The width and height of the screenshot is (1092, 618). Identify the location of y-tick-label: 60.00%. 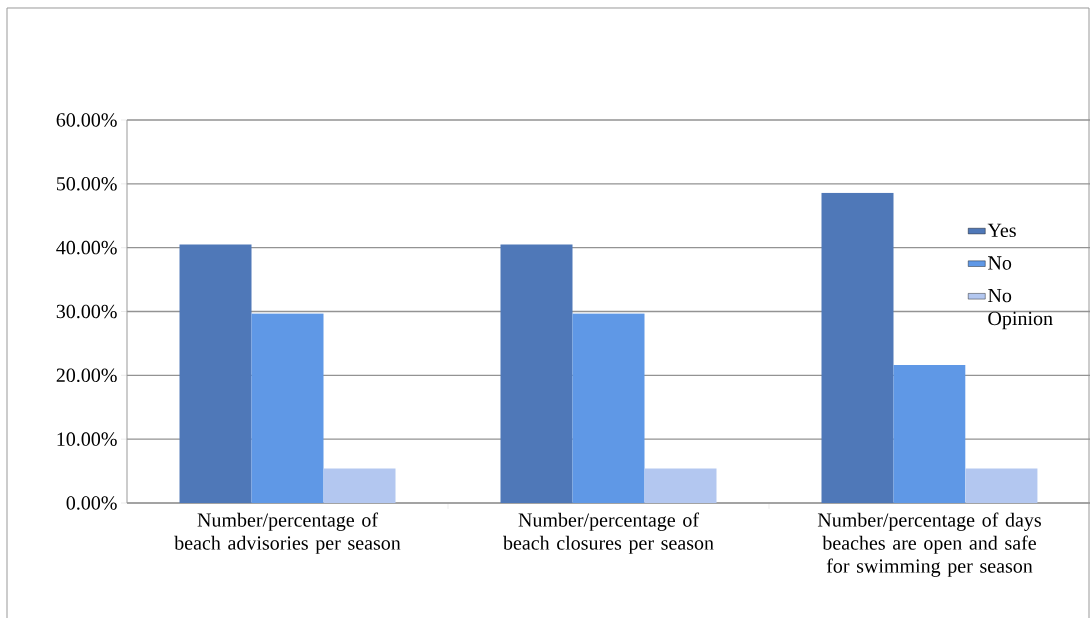
(86, 120).